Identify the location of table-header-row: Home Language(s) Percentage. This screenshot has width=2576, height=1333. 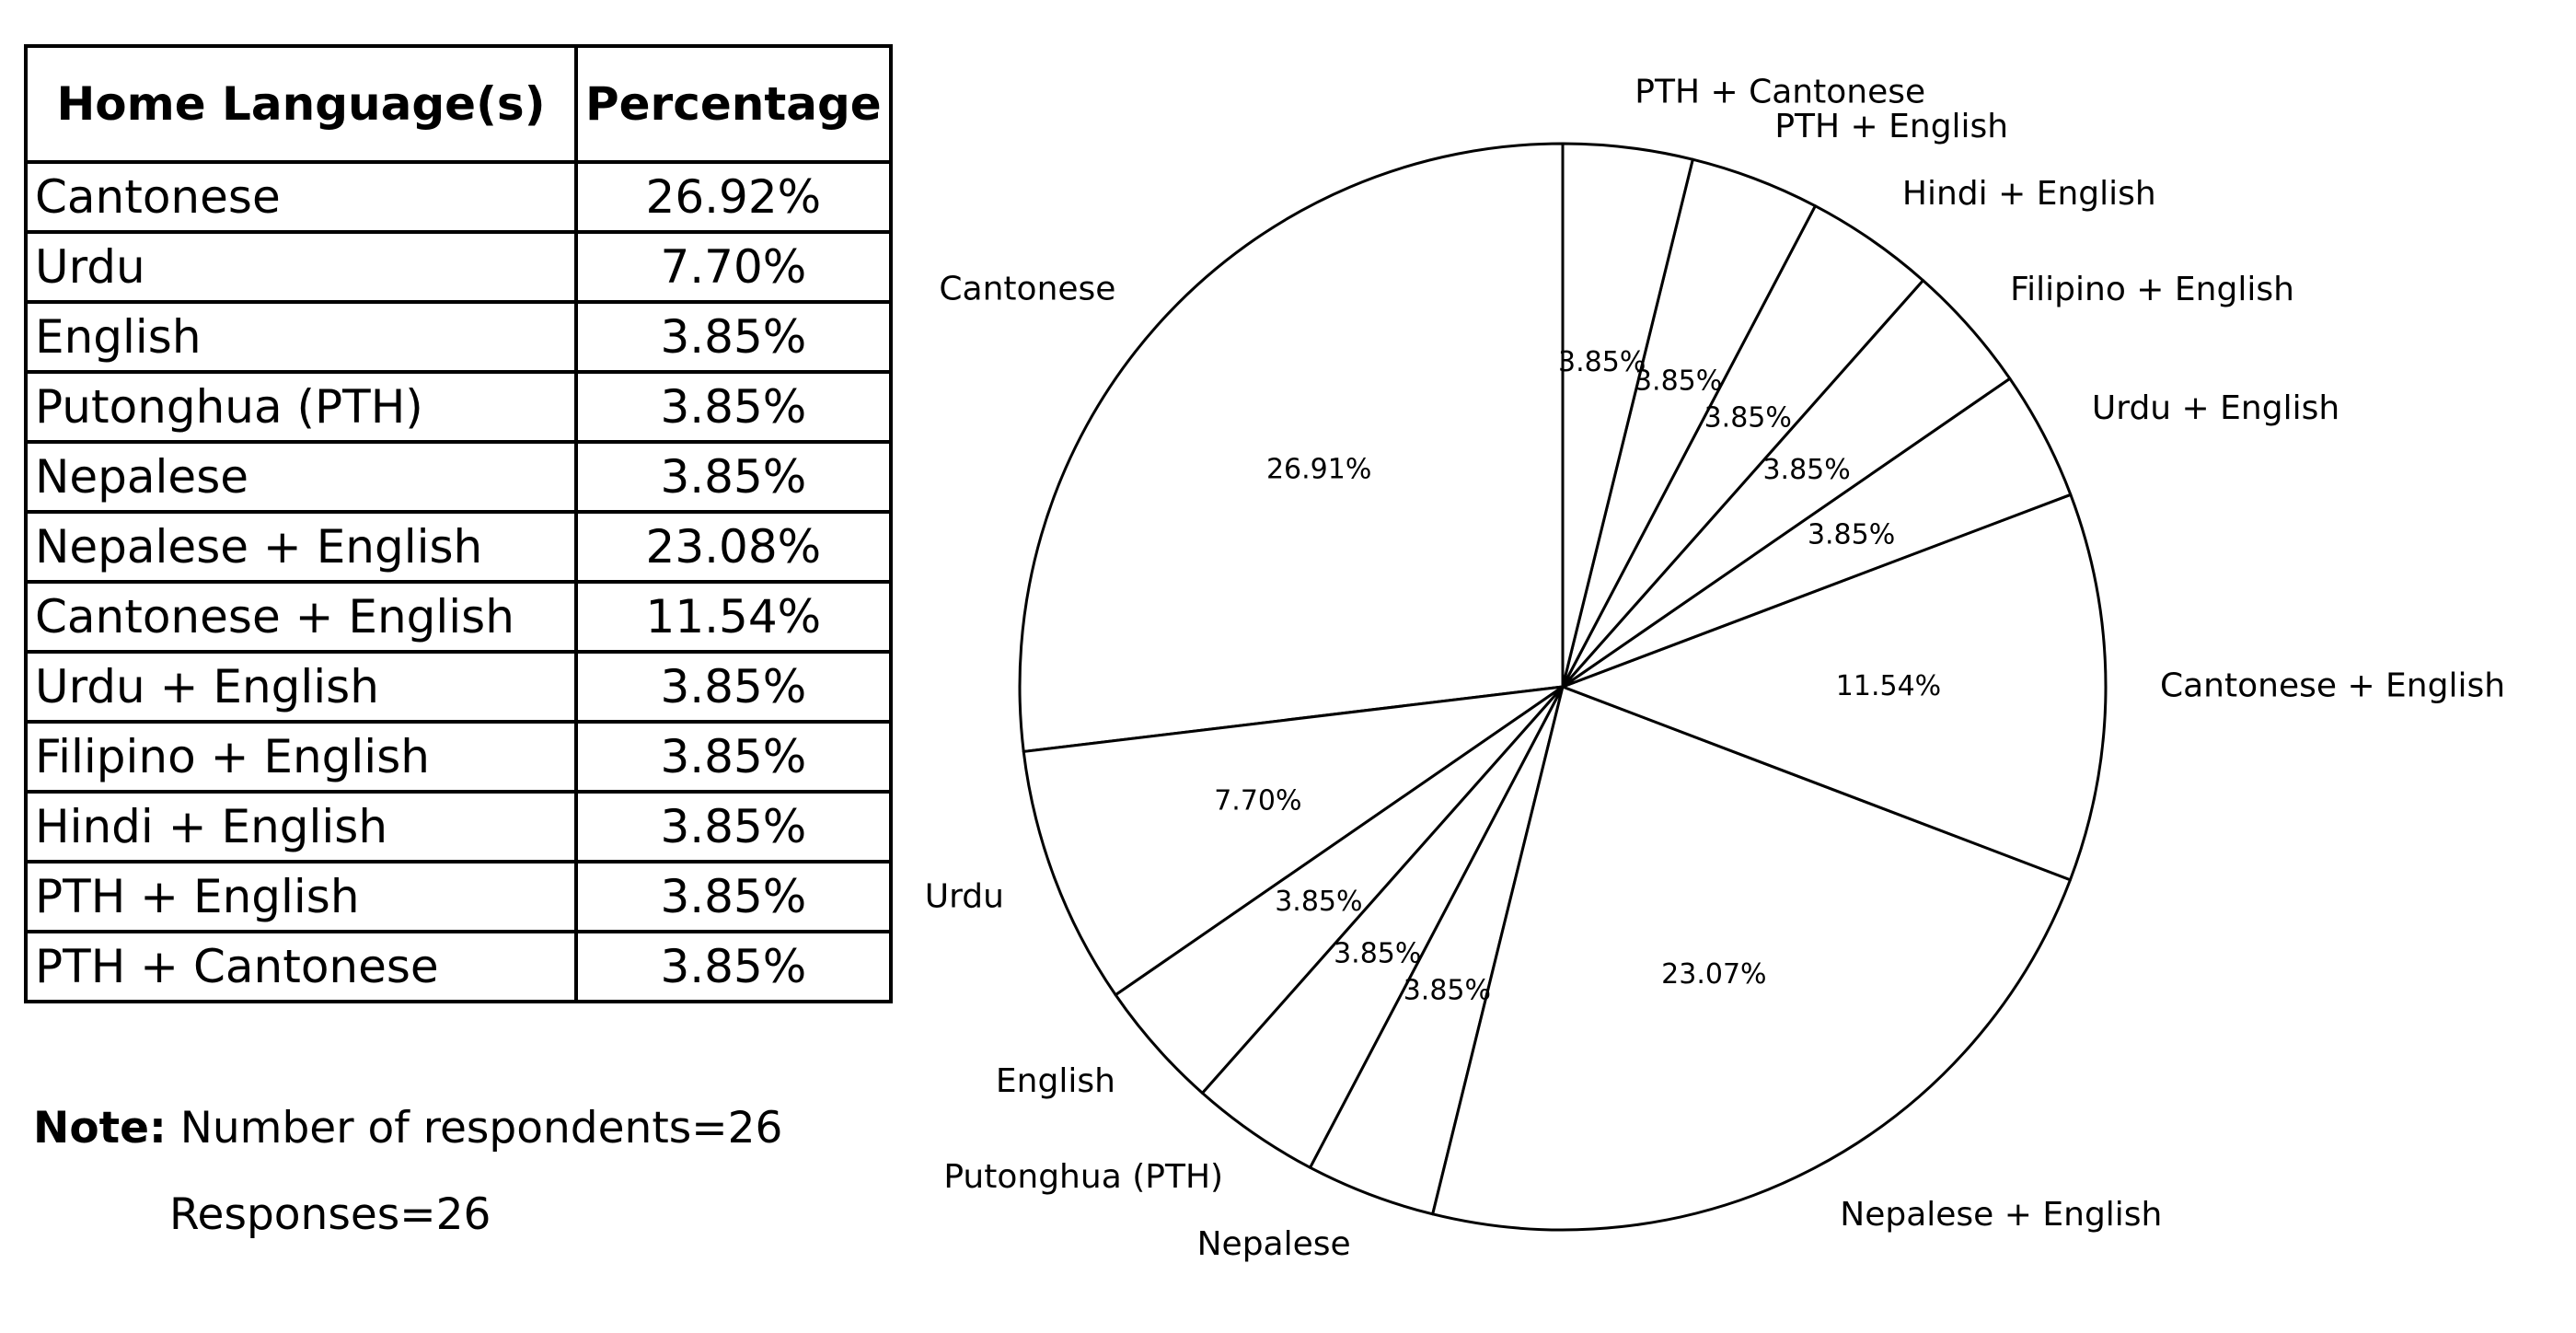
(459, 104).